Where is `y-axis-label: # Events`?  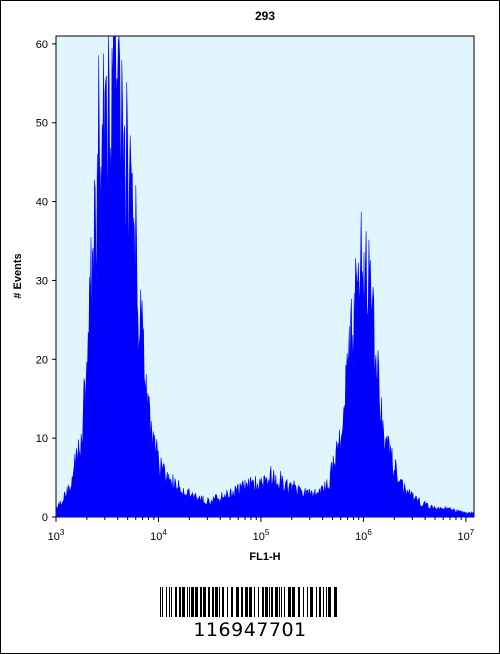
y-axis-label: # Events is located at coordinates (18, 275).